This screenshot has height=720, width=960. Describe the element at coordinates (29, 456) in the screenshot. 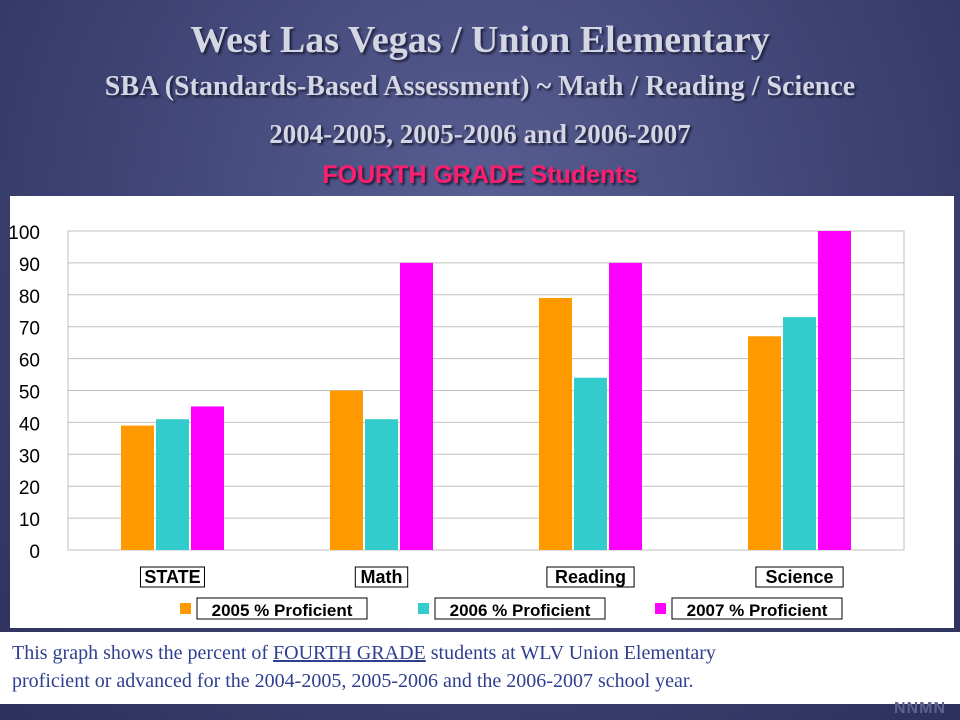

I see `y-tick-label: 30` at that location.